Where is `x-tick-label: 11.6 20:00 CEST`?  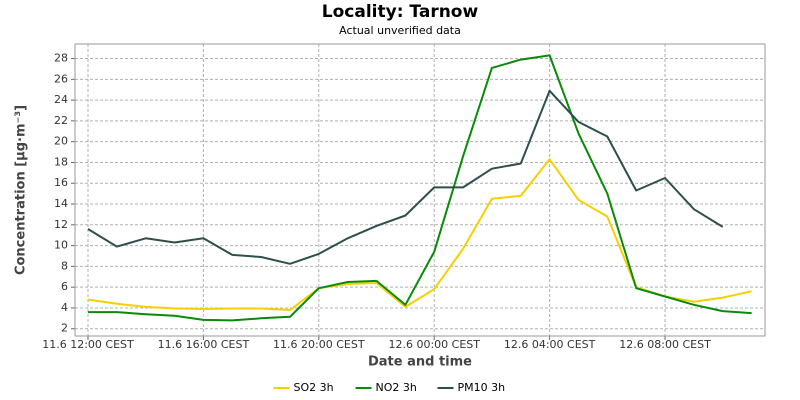 x-tick-label: 11.6 20:00 CEST is located at coordinates (319, 344).